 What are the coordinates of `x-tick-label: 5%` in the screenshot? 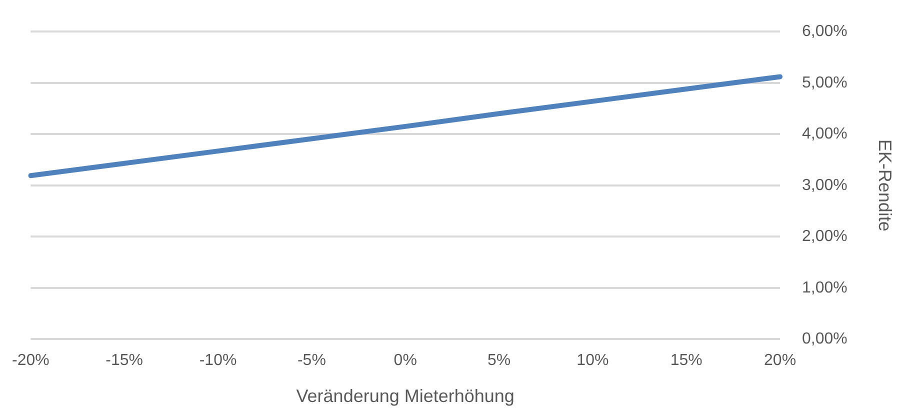 It's located at (499, 361).